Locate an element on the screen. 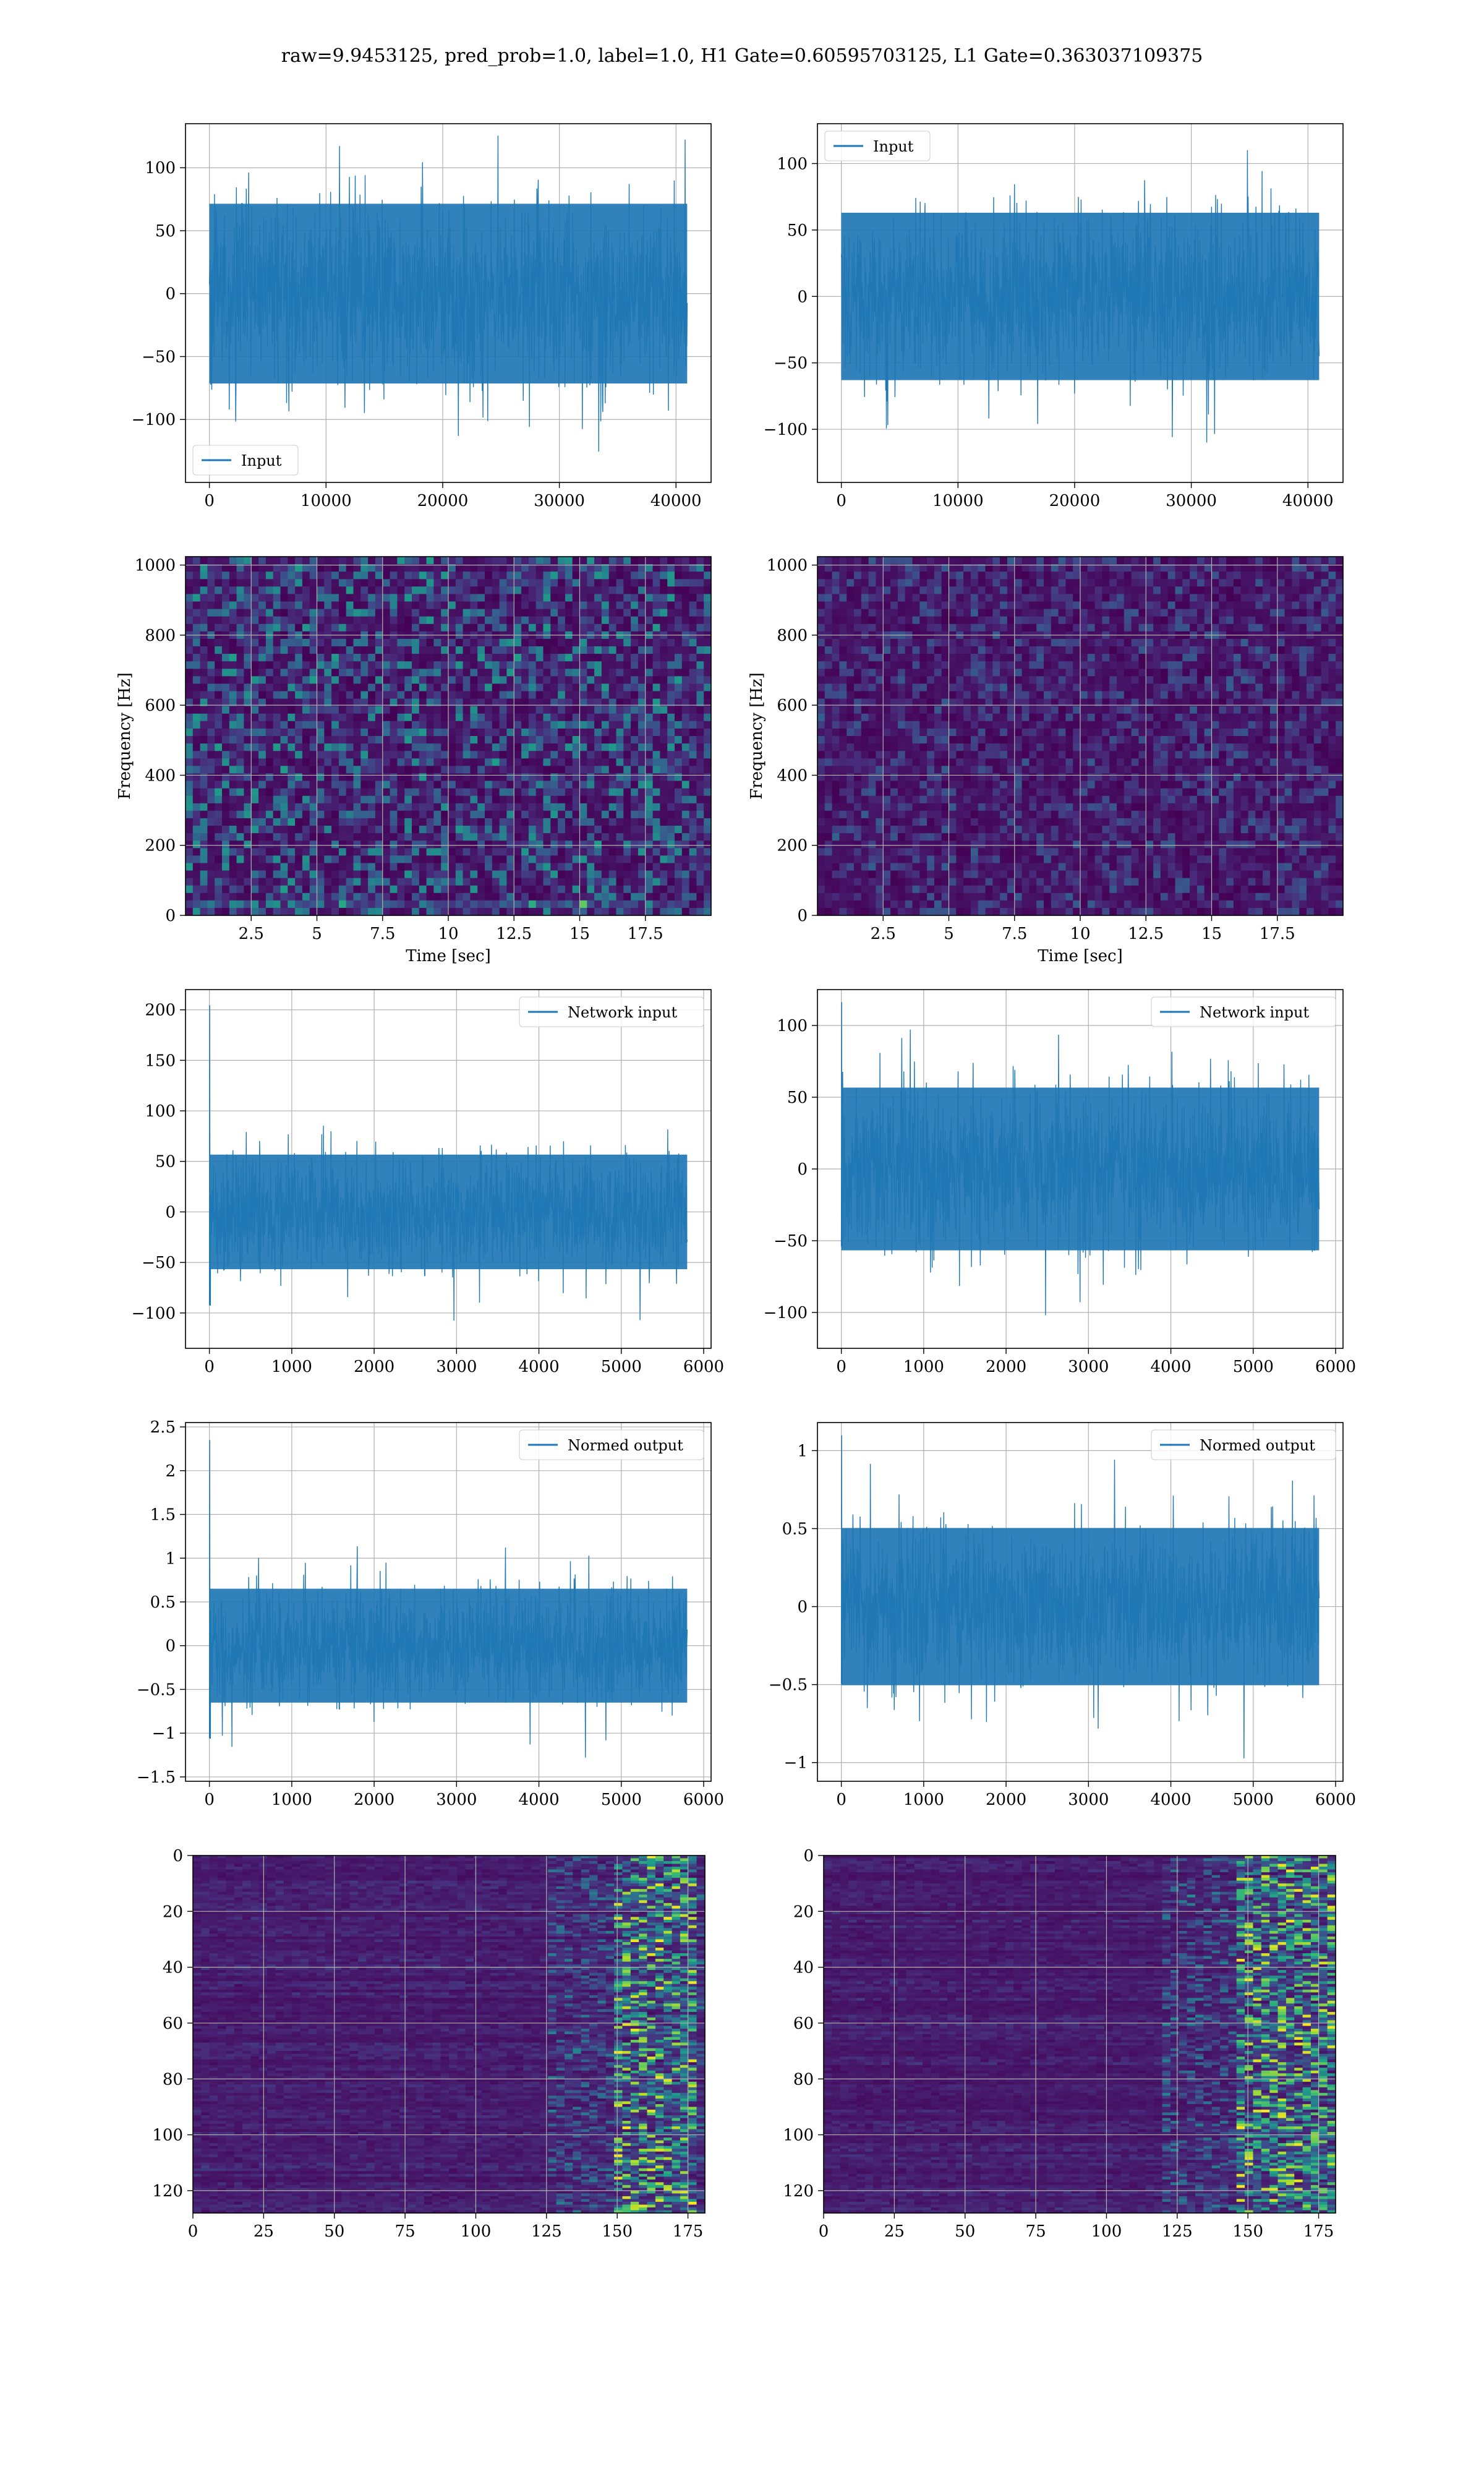 This screenshot has width=1484, height=2474. chart-input-l1: Input0 10000 20000 30000 40000−100−50050100 is located at coordinates (1053, 317).